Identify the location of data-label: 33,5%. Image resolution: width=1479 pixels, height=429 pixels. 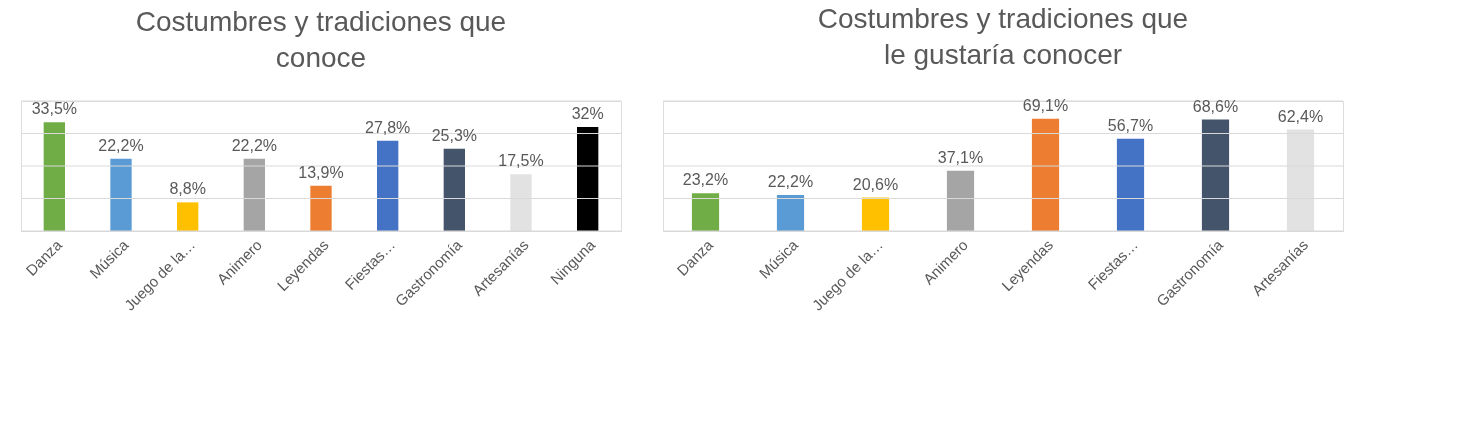
(54, 109).